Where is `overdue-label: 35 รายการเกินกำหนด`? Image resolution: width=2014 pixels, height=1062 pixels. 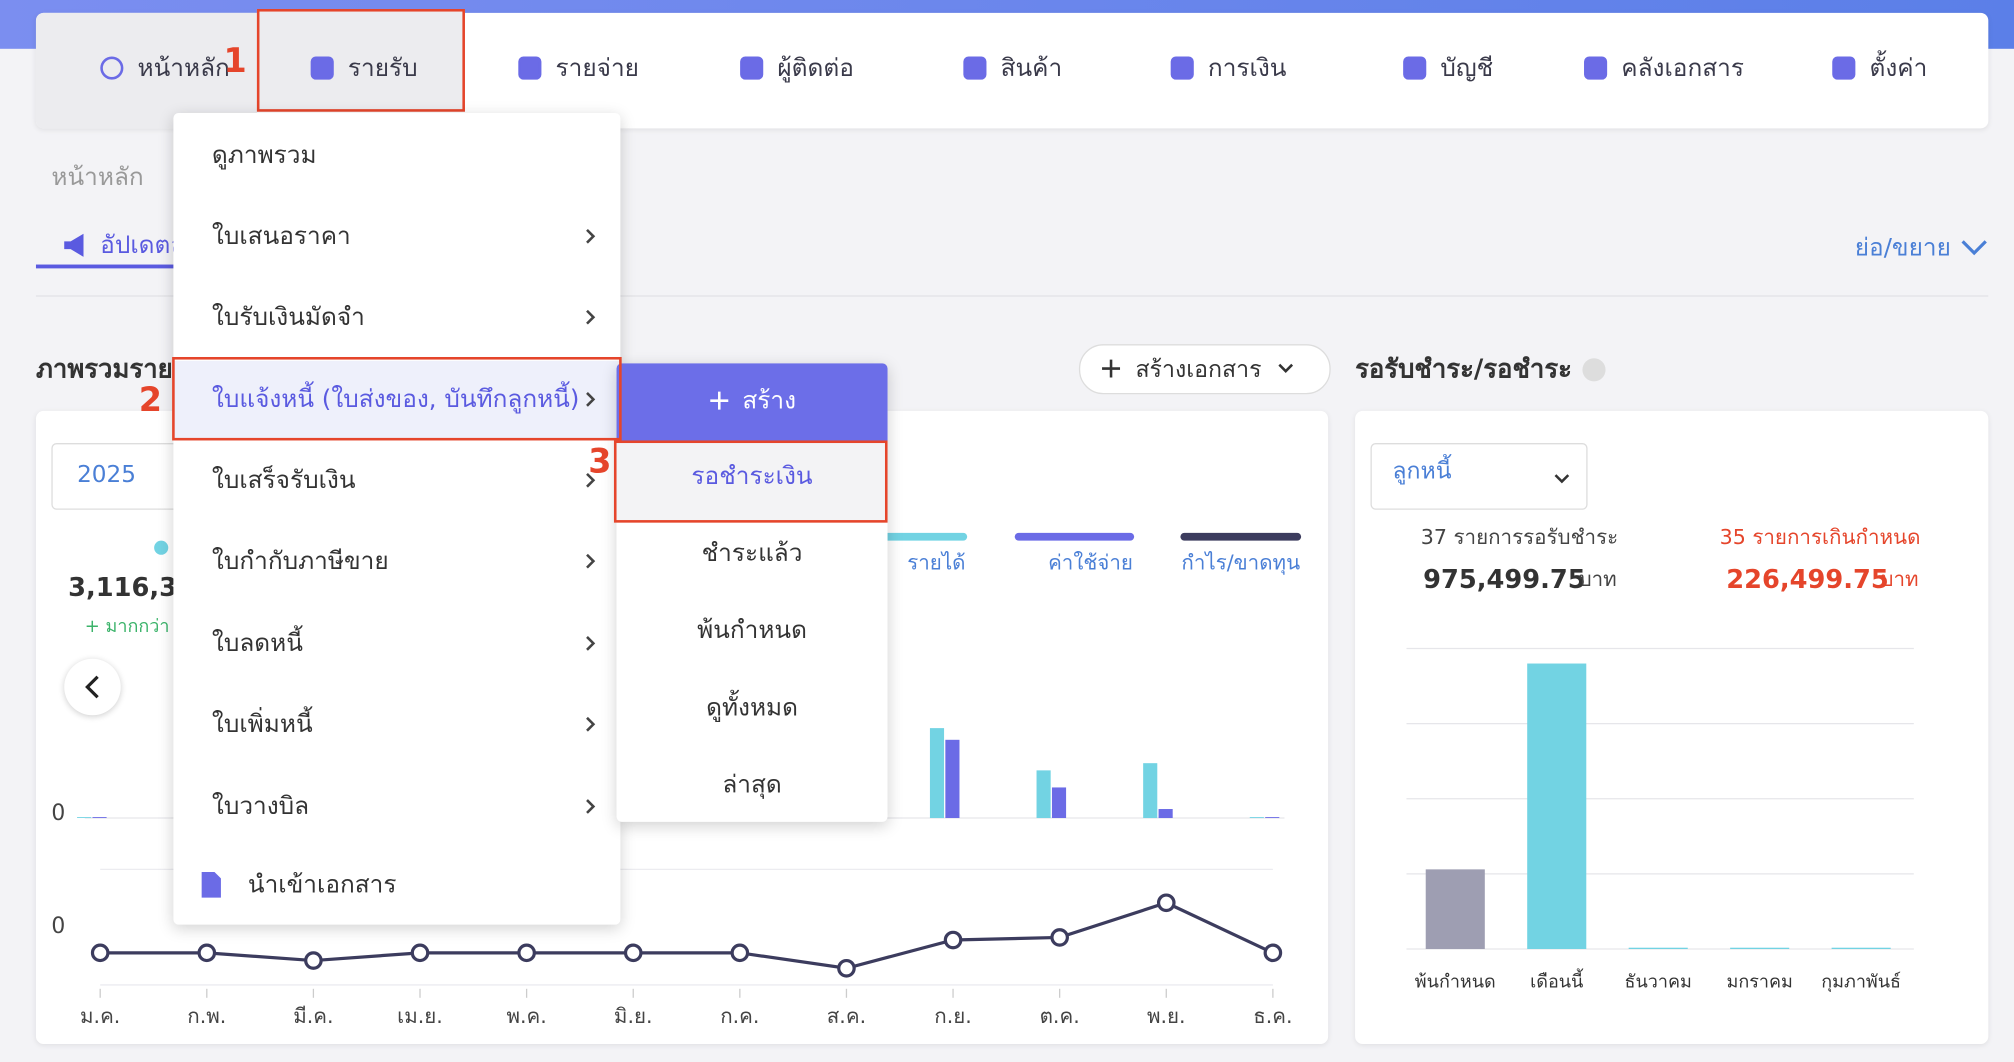 overdue-label: 35 รายการเกินกำหนด is located at coordinates (1820, 536).